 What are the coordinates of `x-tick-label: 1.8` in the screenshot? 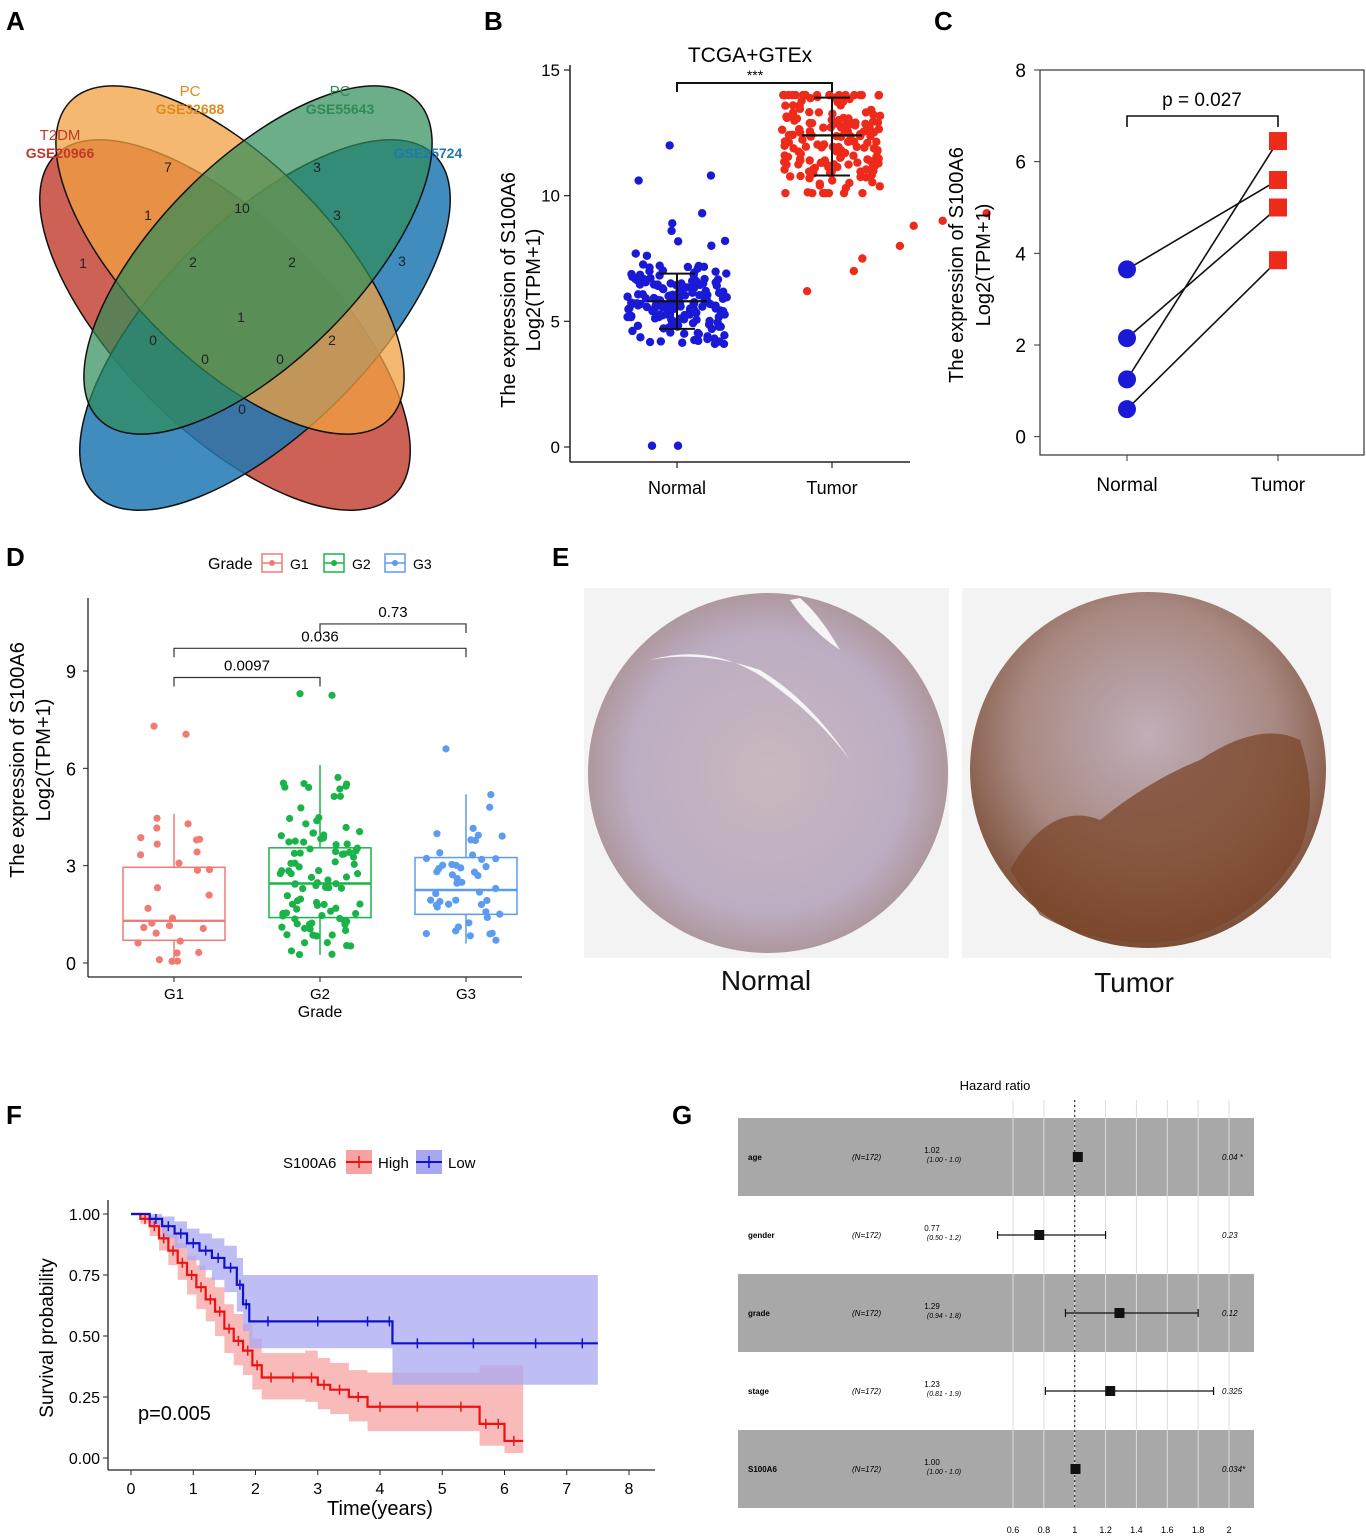 It's located at (1198, 1530).